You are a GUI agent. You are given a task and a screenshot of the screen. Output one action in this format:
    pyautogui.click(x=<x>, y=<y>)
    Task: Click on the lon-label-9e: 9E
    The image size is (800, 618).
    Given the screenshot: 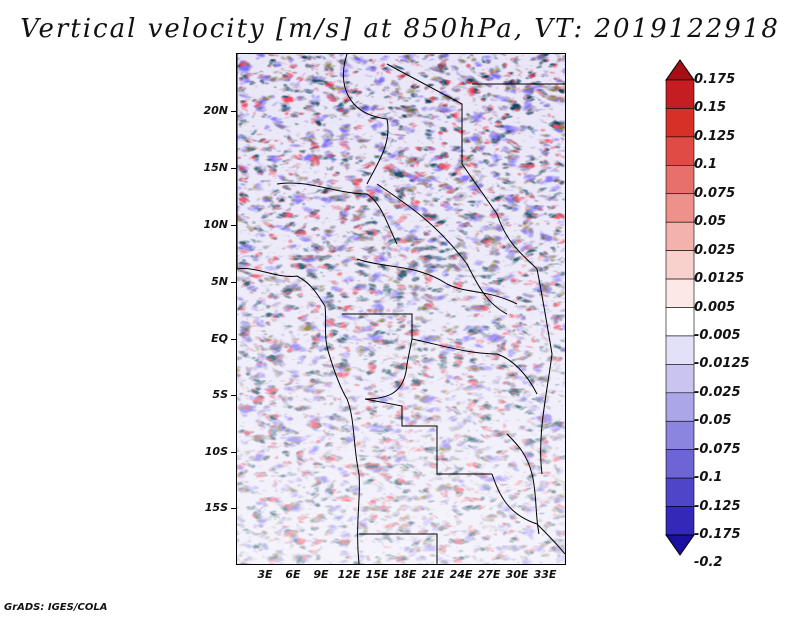 What is the action you would take?
    pyautogui.click(x=321, y=574)
    